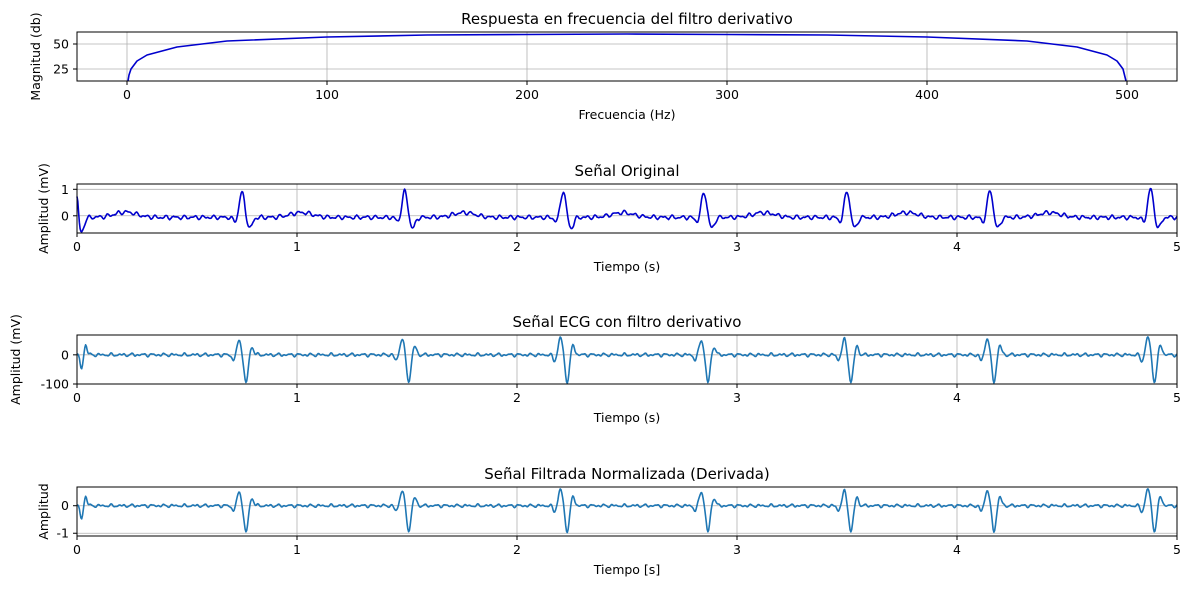 This screenshot has width=1189, height=590. I want to click on x-tick-label: 100, so click(327, 94).